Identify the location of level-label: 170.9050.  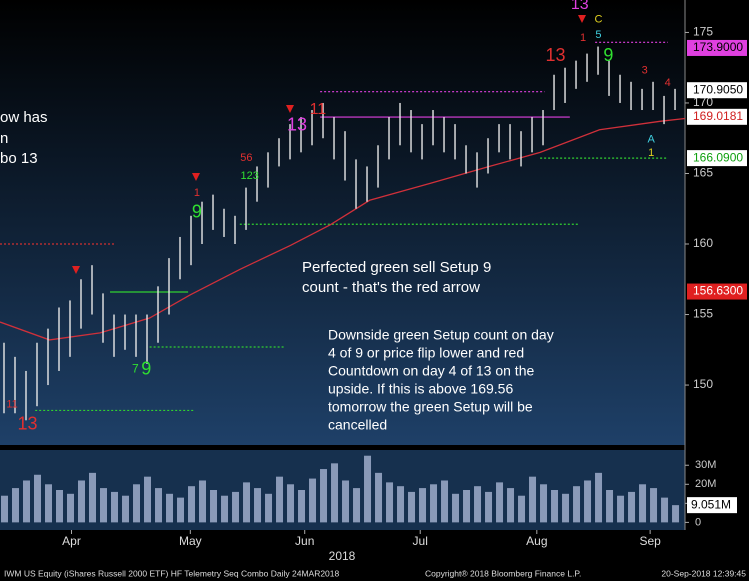
(718, 89).